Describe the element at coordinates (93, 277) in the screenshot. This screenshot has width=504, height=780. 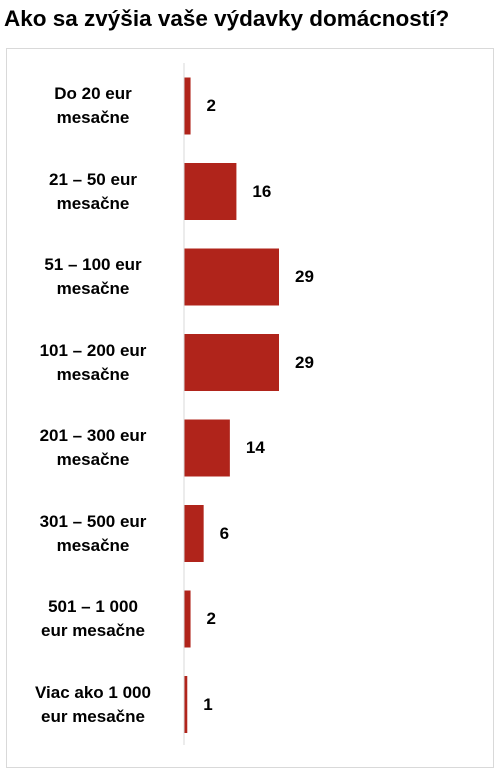
I see `category-label-3: 51 – 100 eur mesačne` at that location.